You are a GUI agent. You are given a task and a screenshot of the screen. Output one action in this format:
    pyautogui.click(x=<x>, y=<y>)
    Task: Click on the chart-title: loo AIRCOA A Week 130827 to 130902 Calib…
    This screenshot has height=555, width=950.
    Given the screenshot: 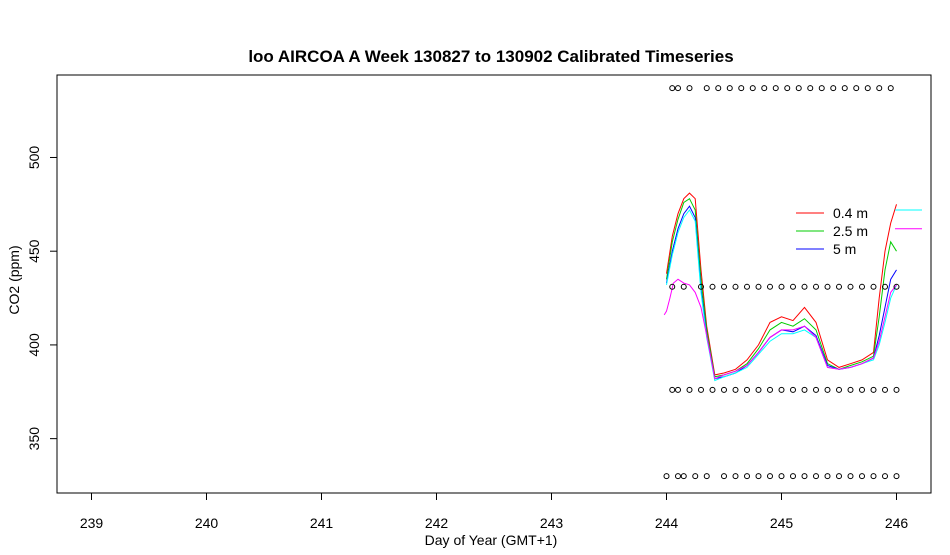 What is the action you would take?
    pyautogui.click(x=490, y=56)
    